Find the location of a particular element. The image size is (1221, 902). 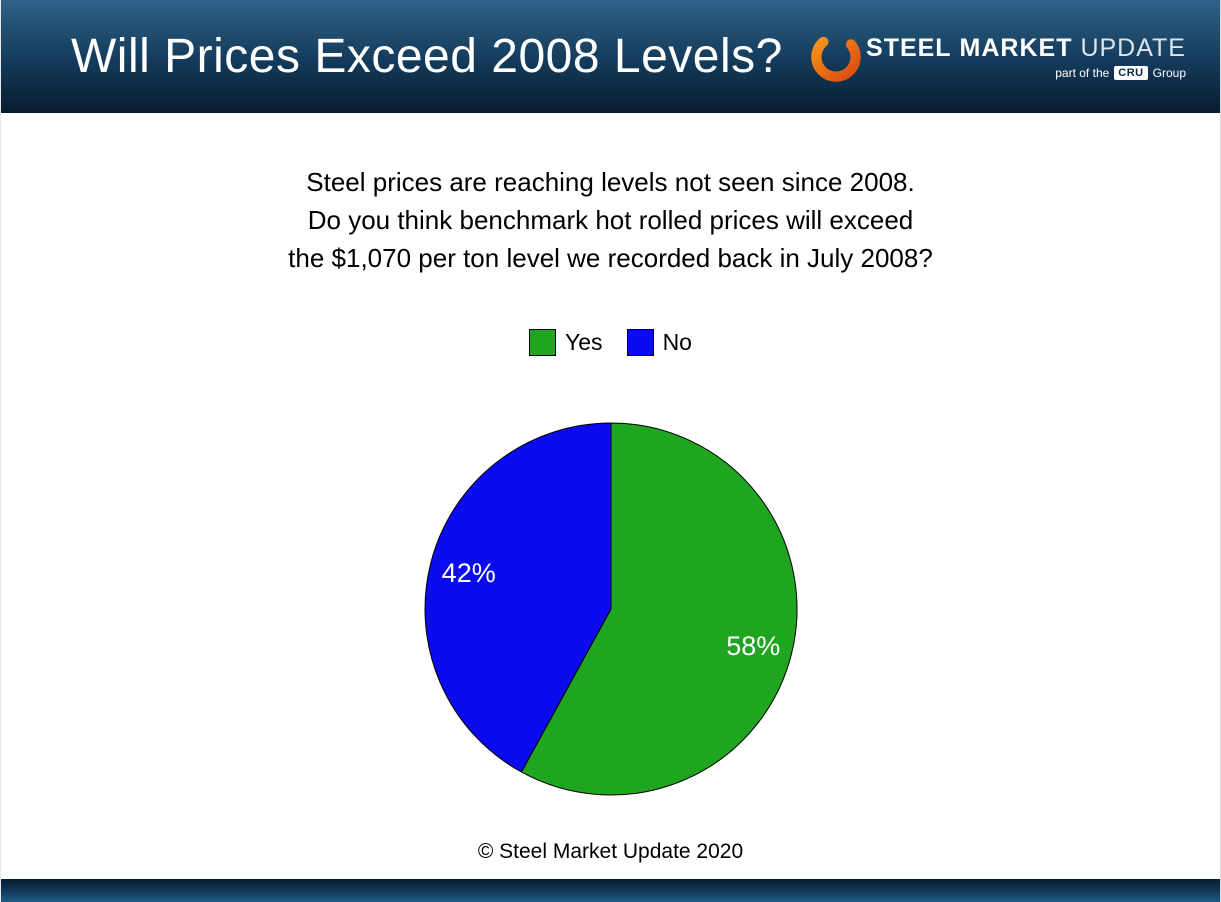

tagline-suffix: Group is located at coordinates (1169, 72).